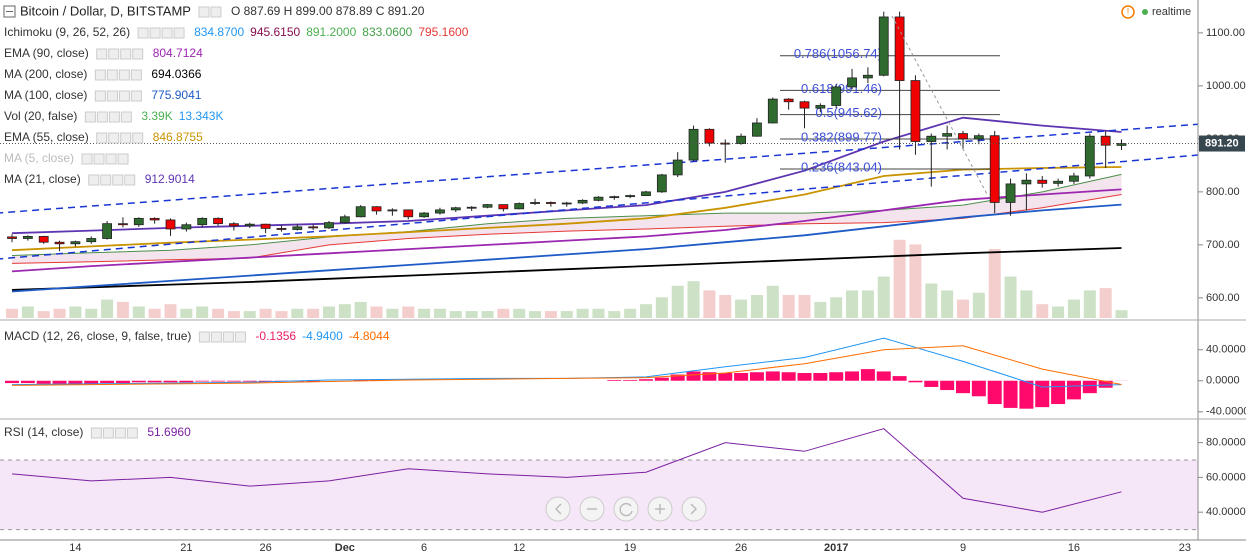  What do you see at coordinates (156, 116) in the screenshot?
I see `legend-value: 3.39K` at bounding box center [156, 116].